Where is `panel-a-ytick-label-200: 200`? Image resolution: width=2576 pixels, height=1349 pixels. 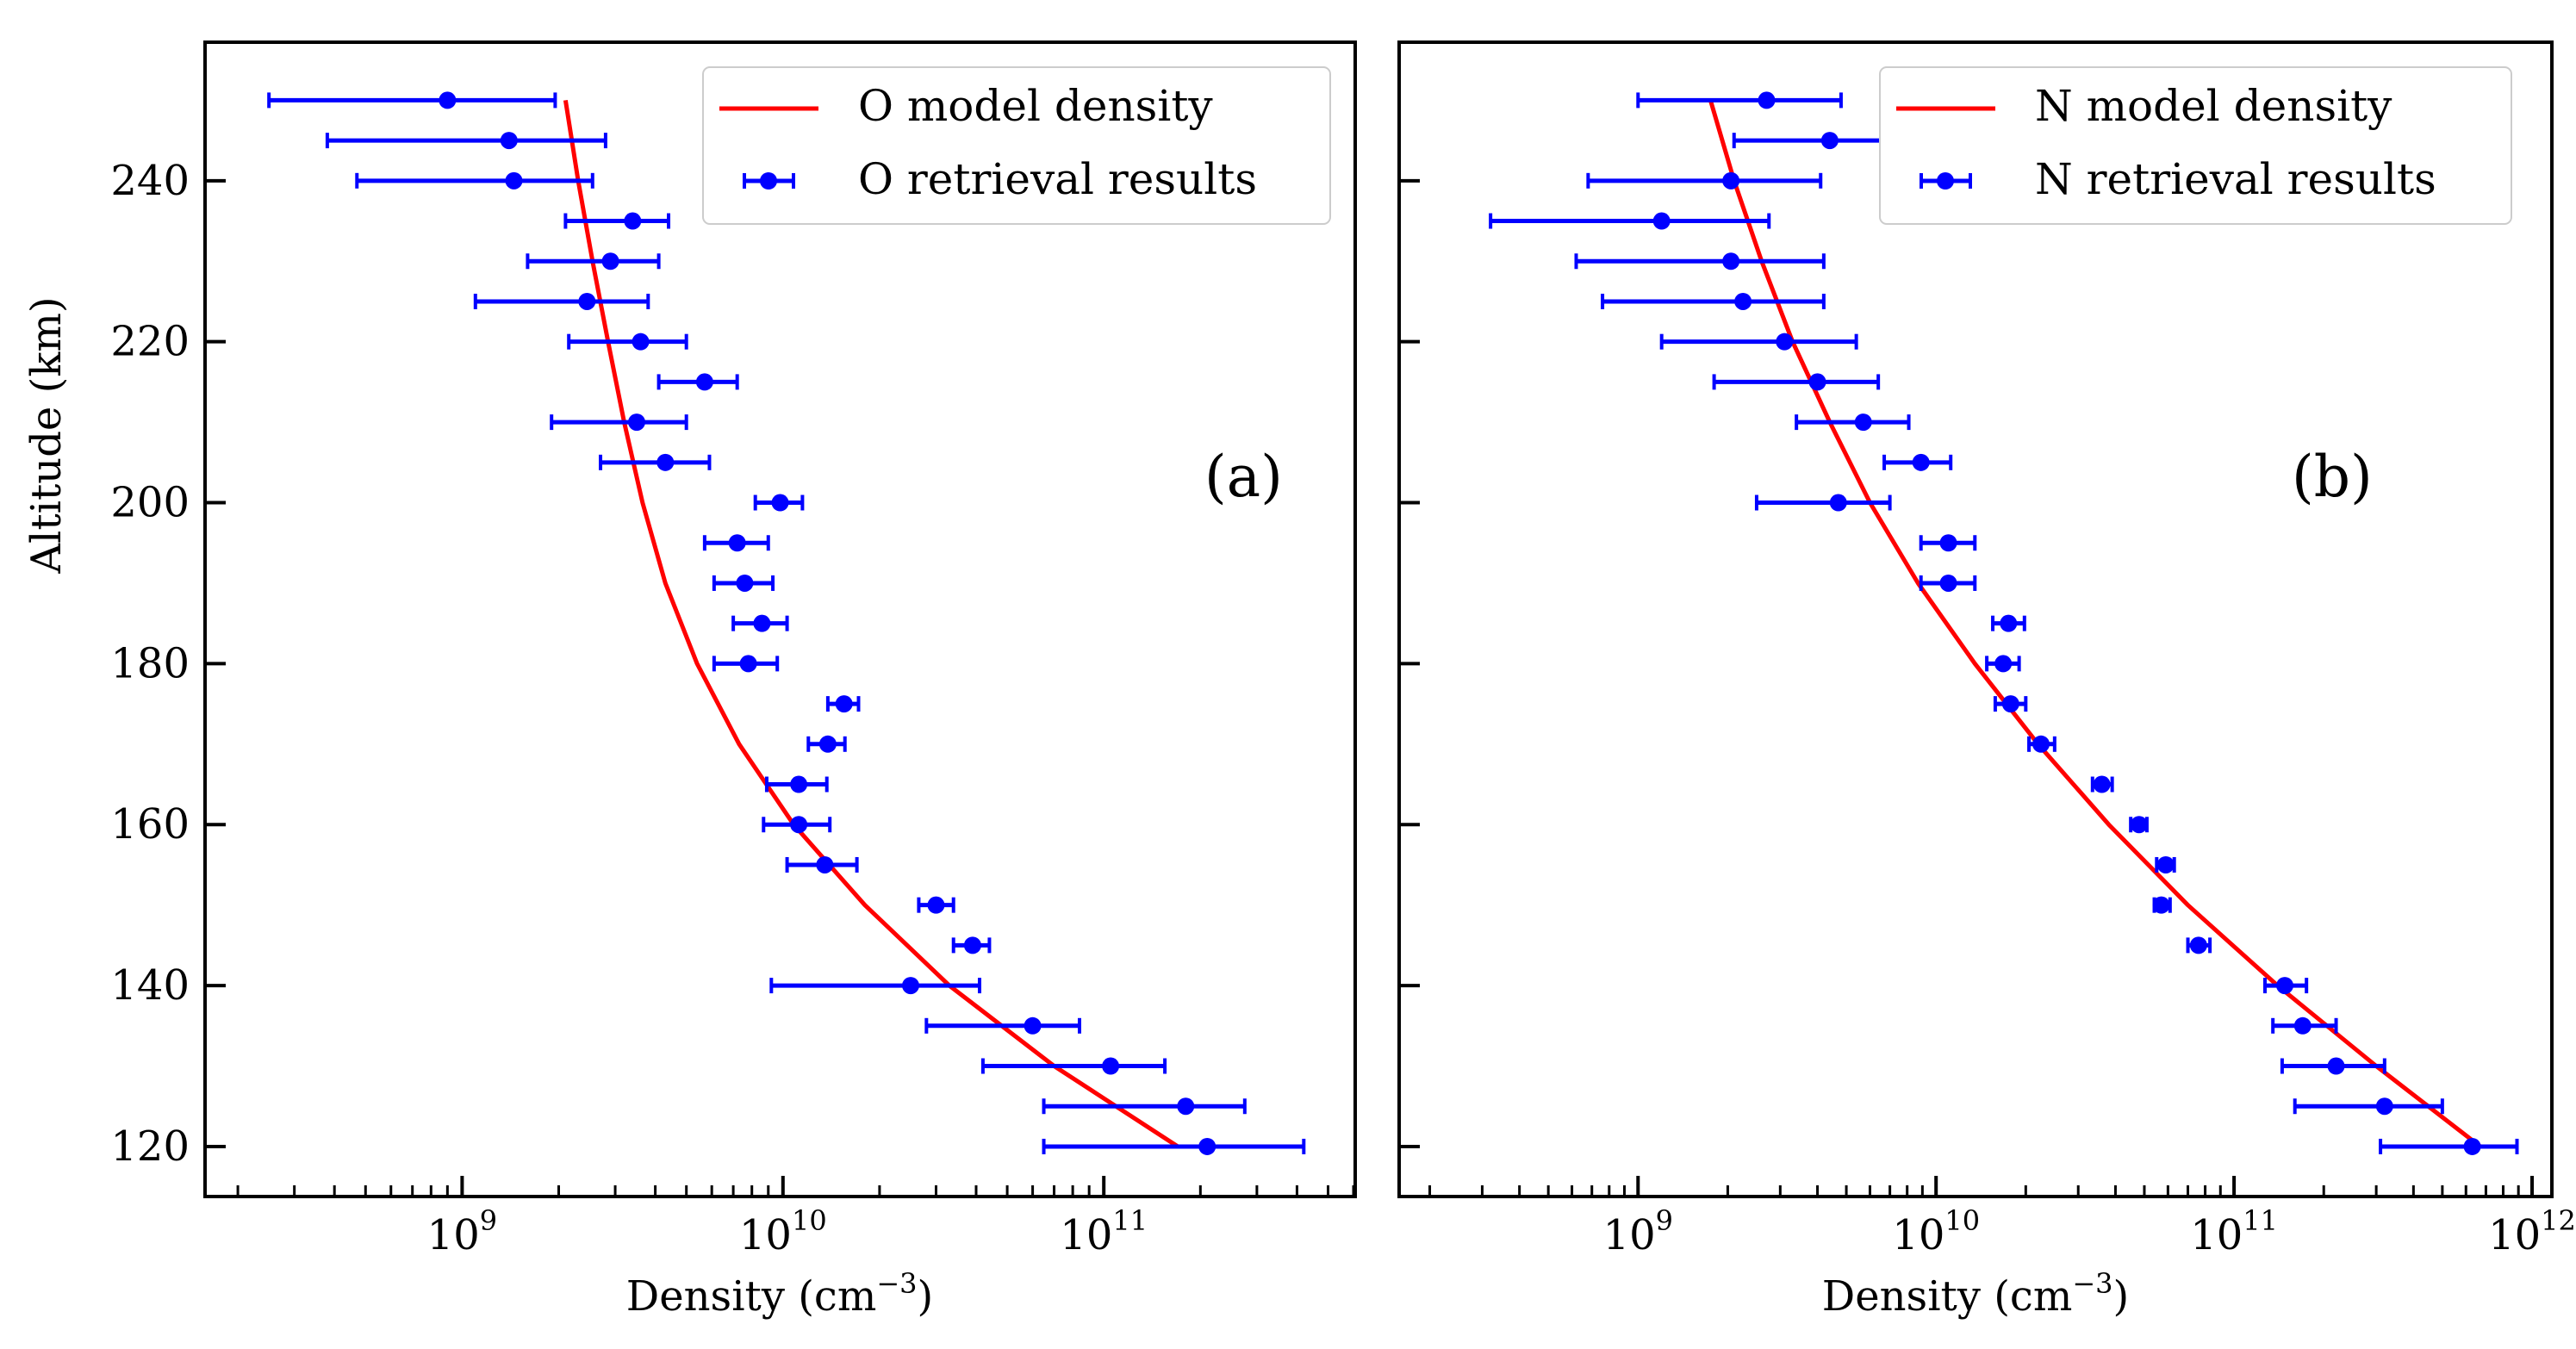 panel-a-ytick-label-200: 200 is located at coordinates (150, 503).